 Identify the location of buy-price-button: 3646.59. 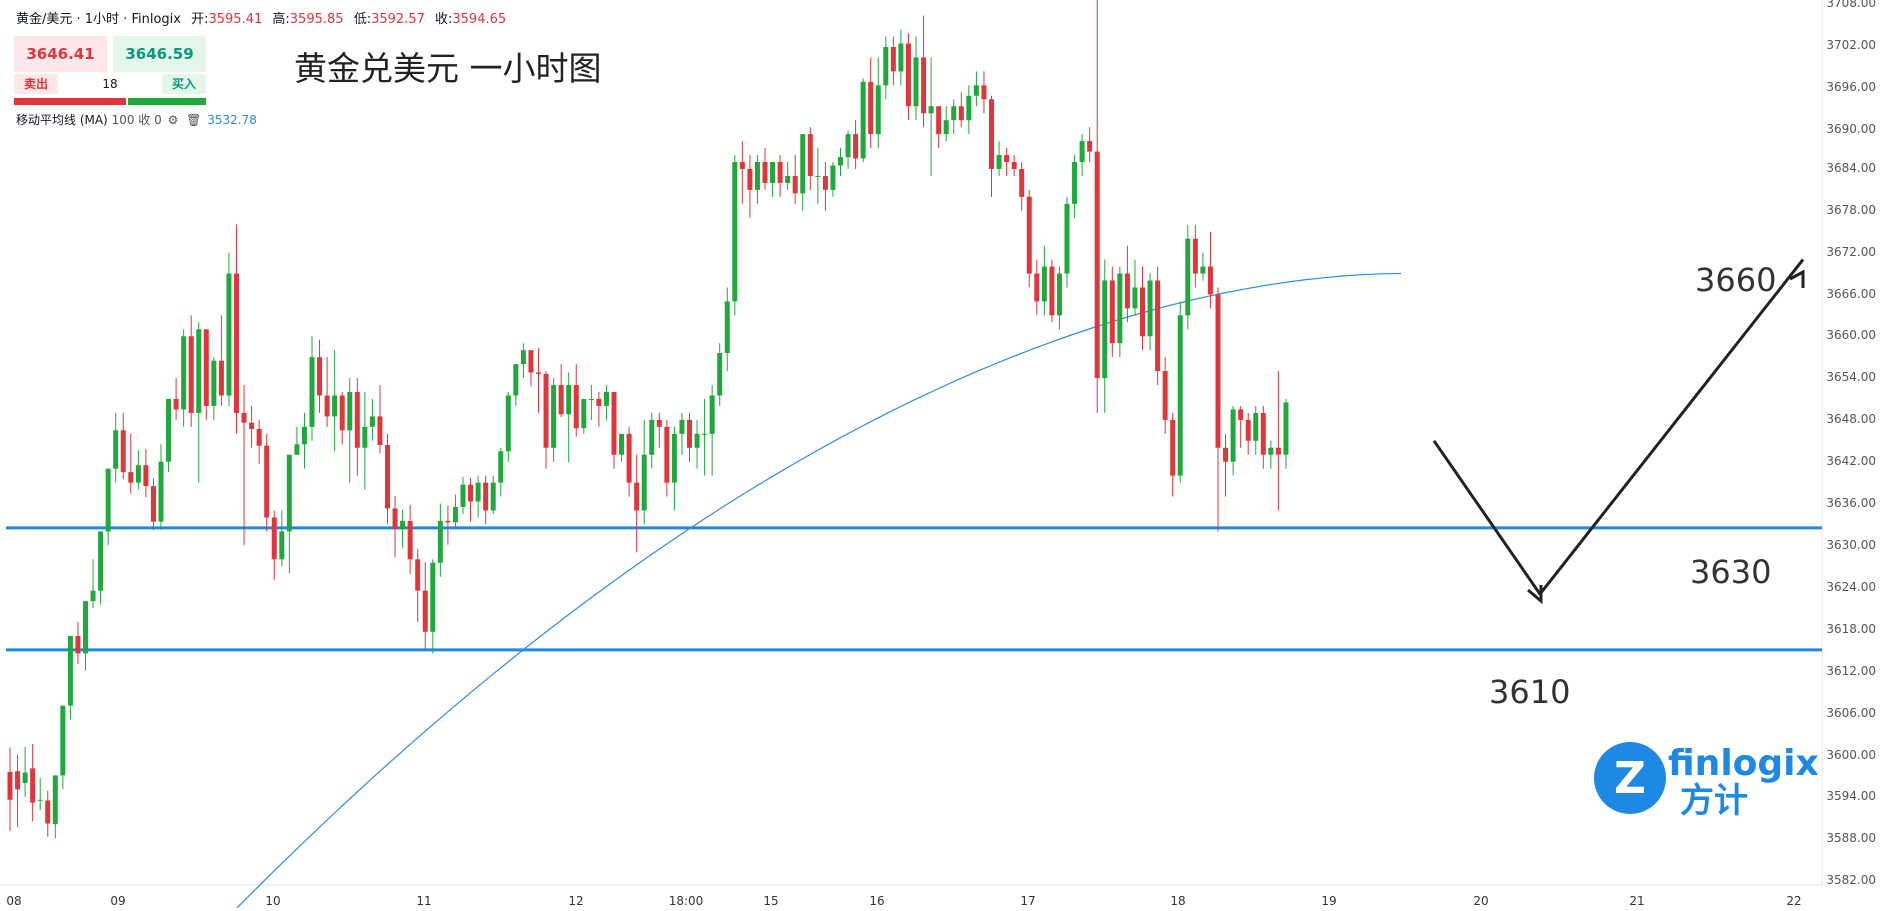
(159, 54).